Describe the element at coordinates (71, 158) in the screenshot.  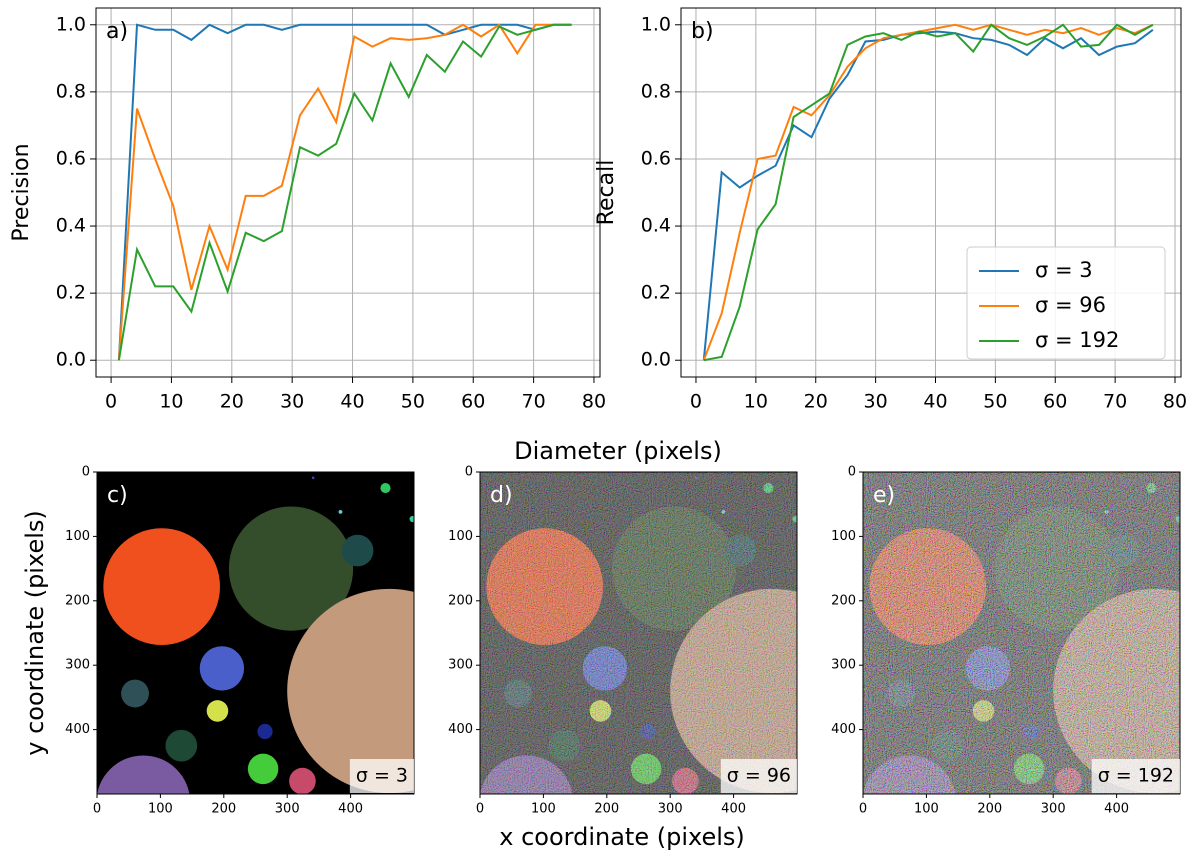
I see `y-tick-label: 0.6` at that location.